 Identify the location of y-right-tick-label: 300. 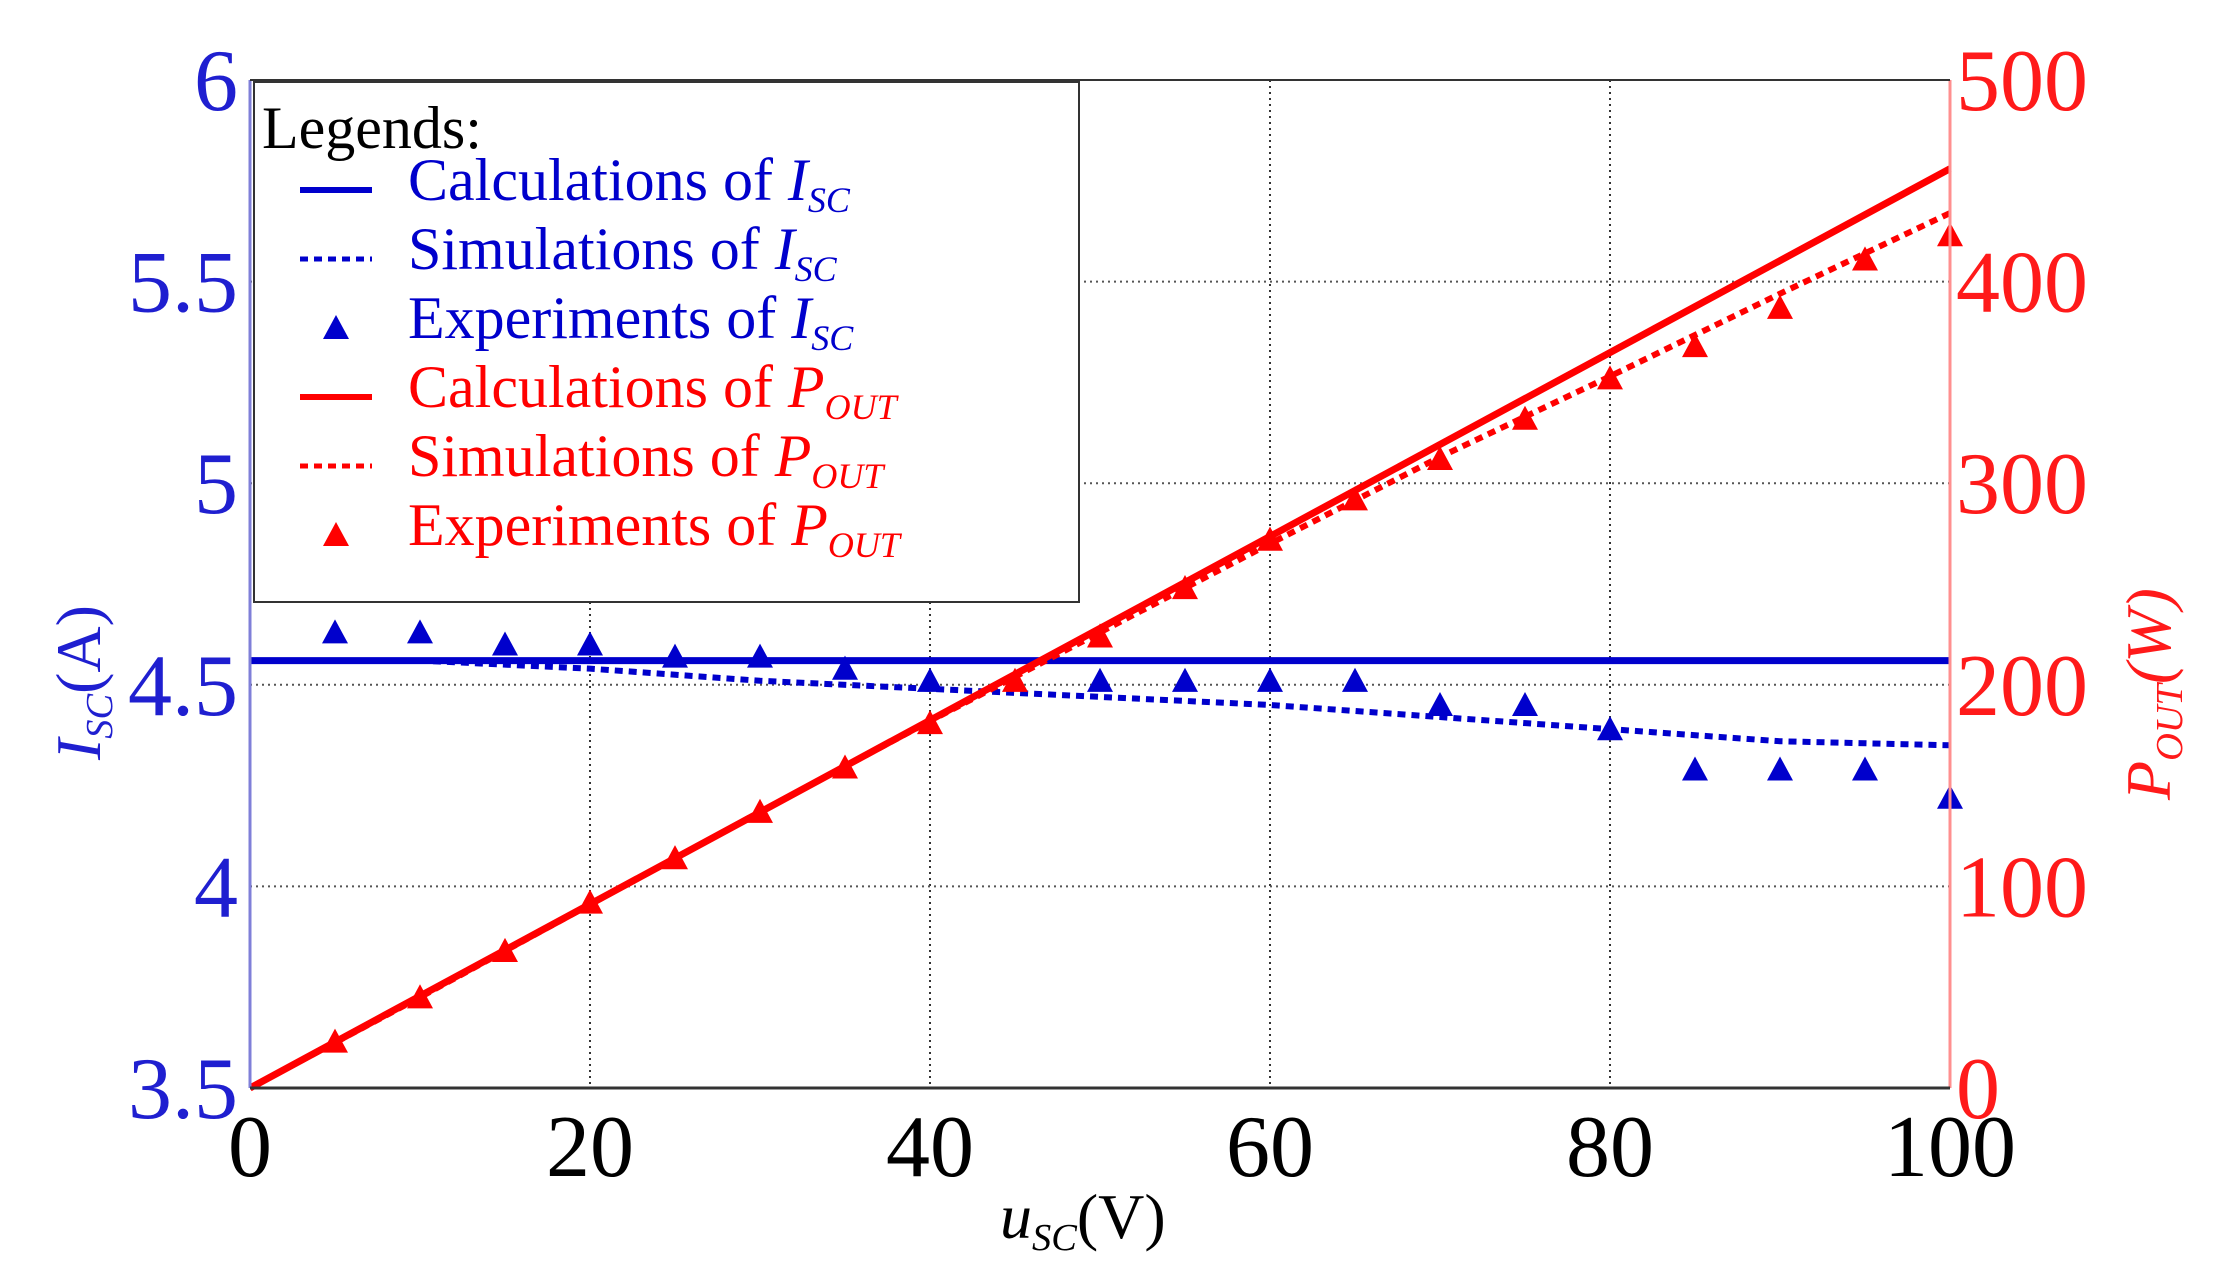
(2022, 484).